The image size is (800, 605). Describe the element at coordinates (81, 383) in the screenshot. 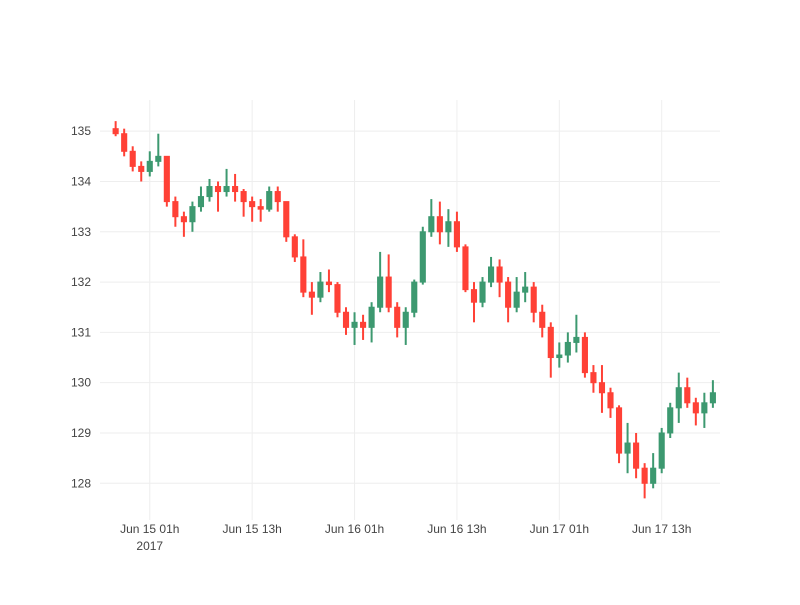

I see `y-tick-label: 130` at that location.